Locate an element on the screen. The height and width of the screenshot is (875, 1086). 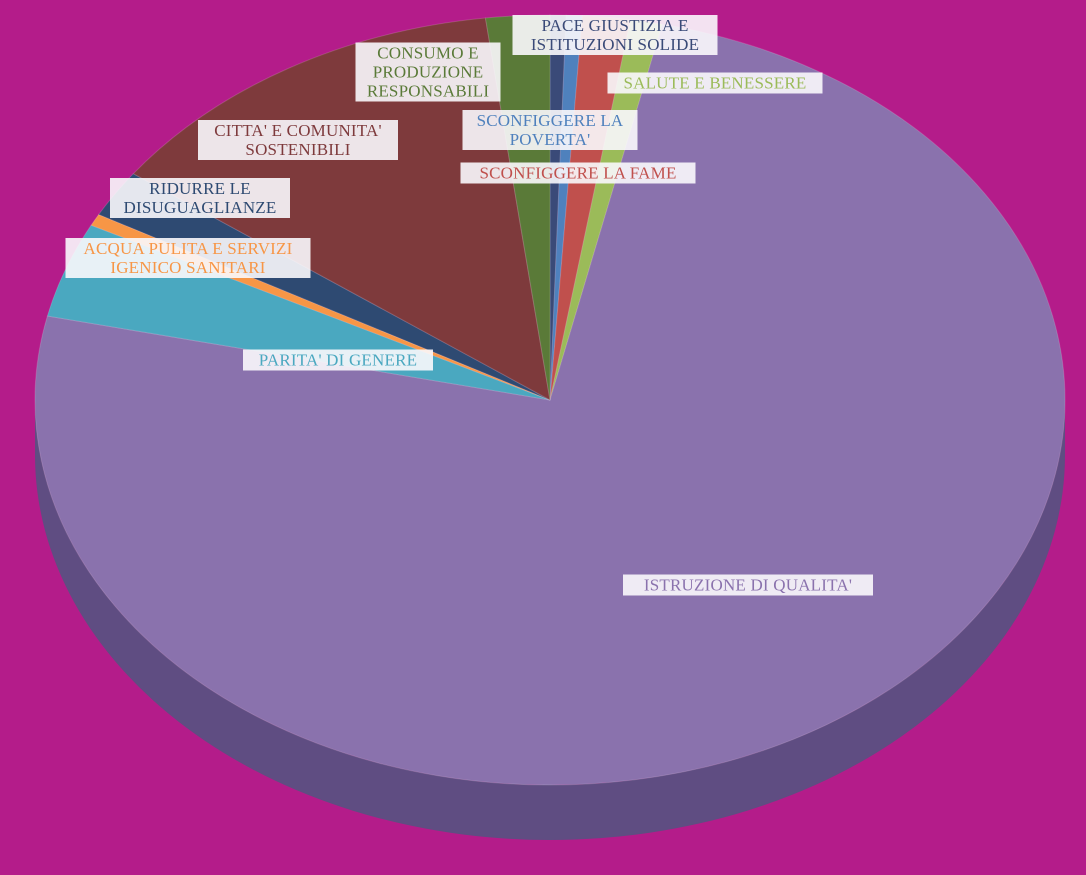
slice-label: PARITA' DI GENERE is located at coordinates (338, 360).